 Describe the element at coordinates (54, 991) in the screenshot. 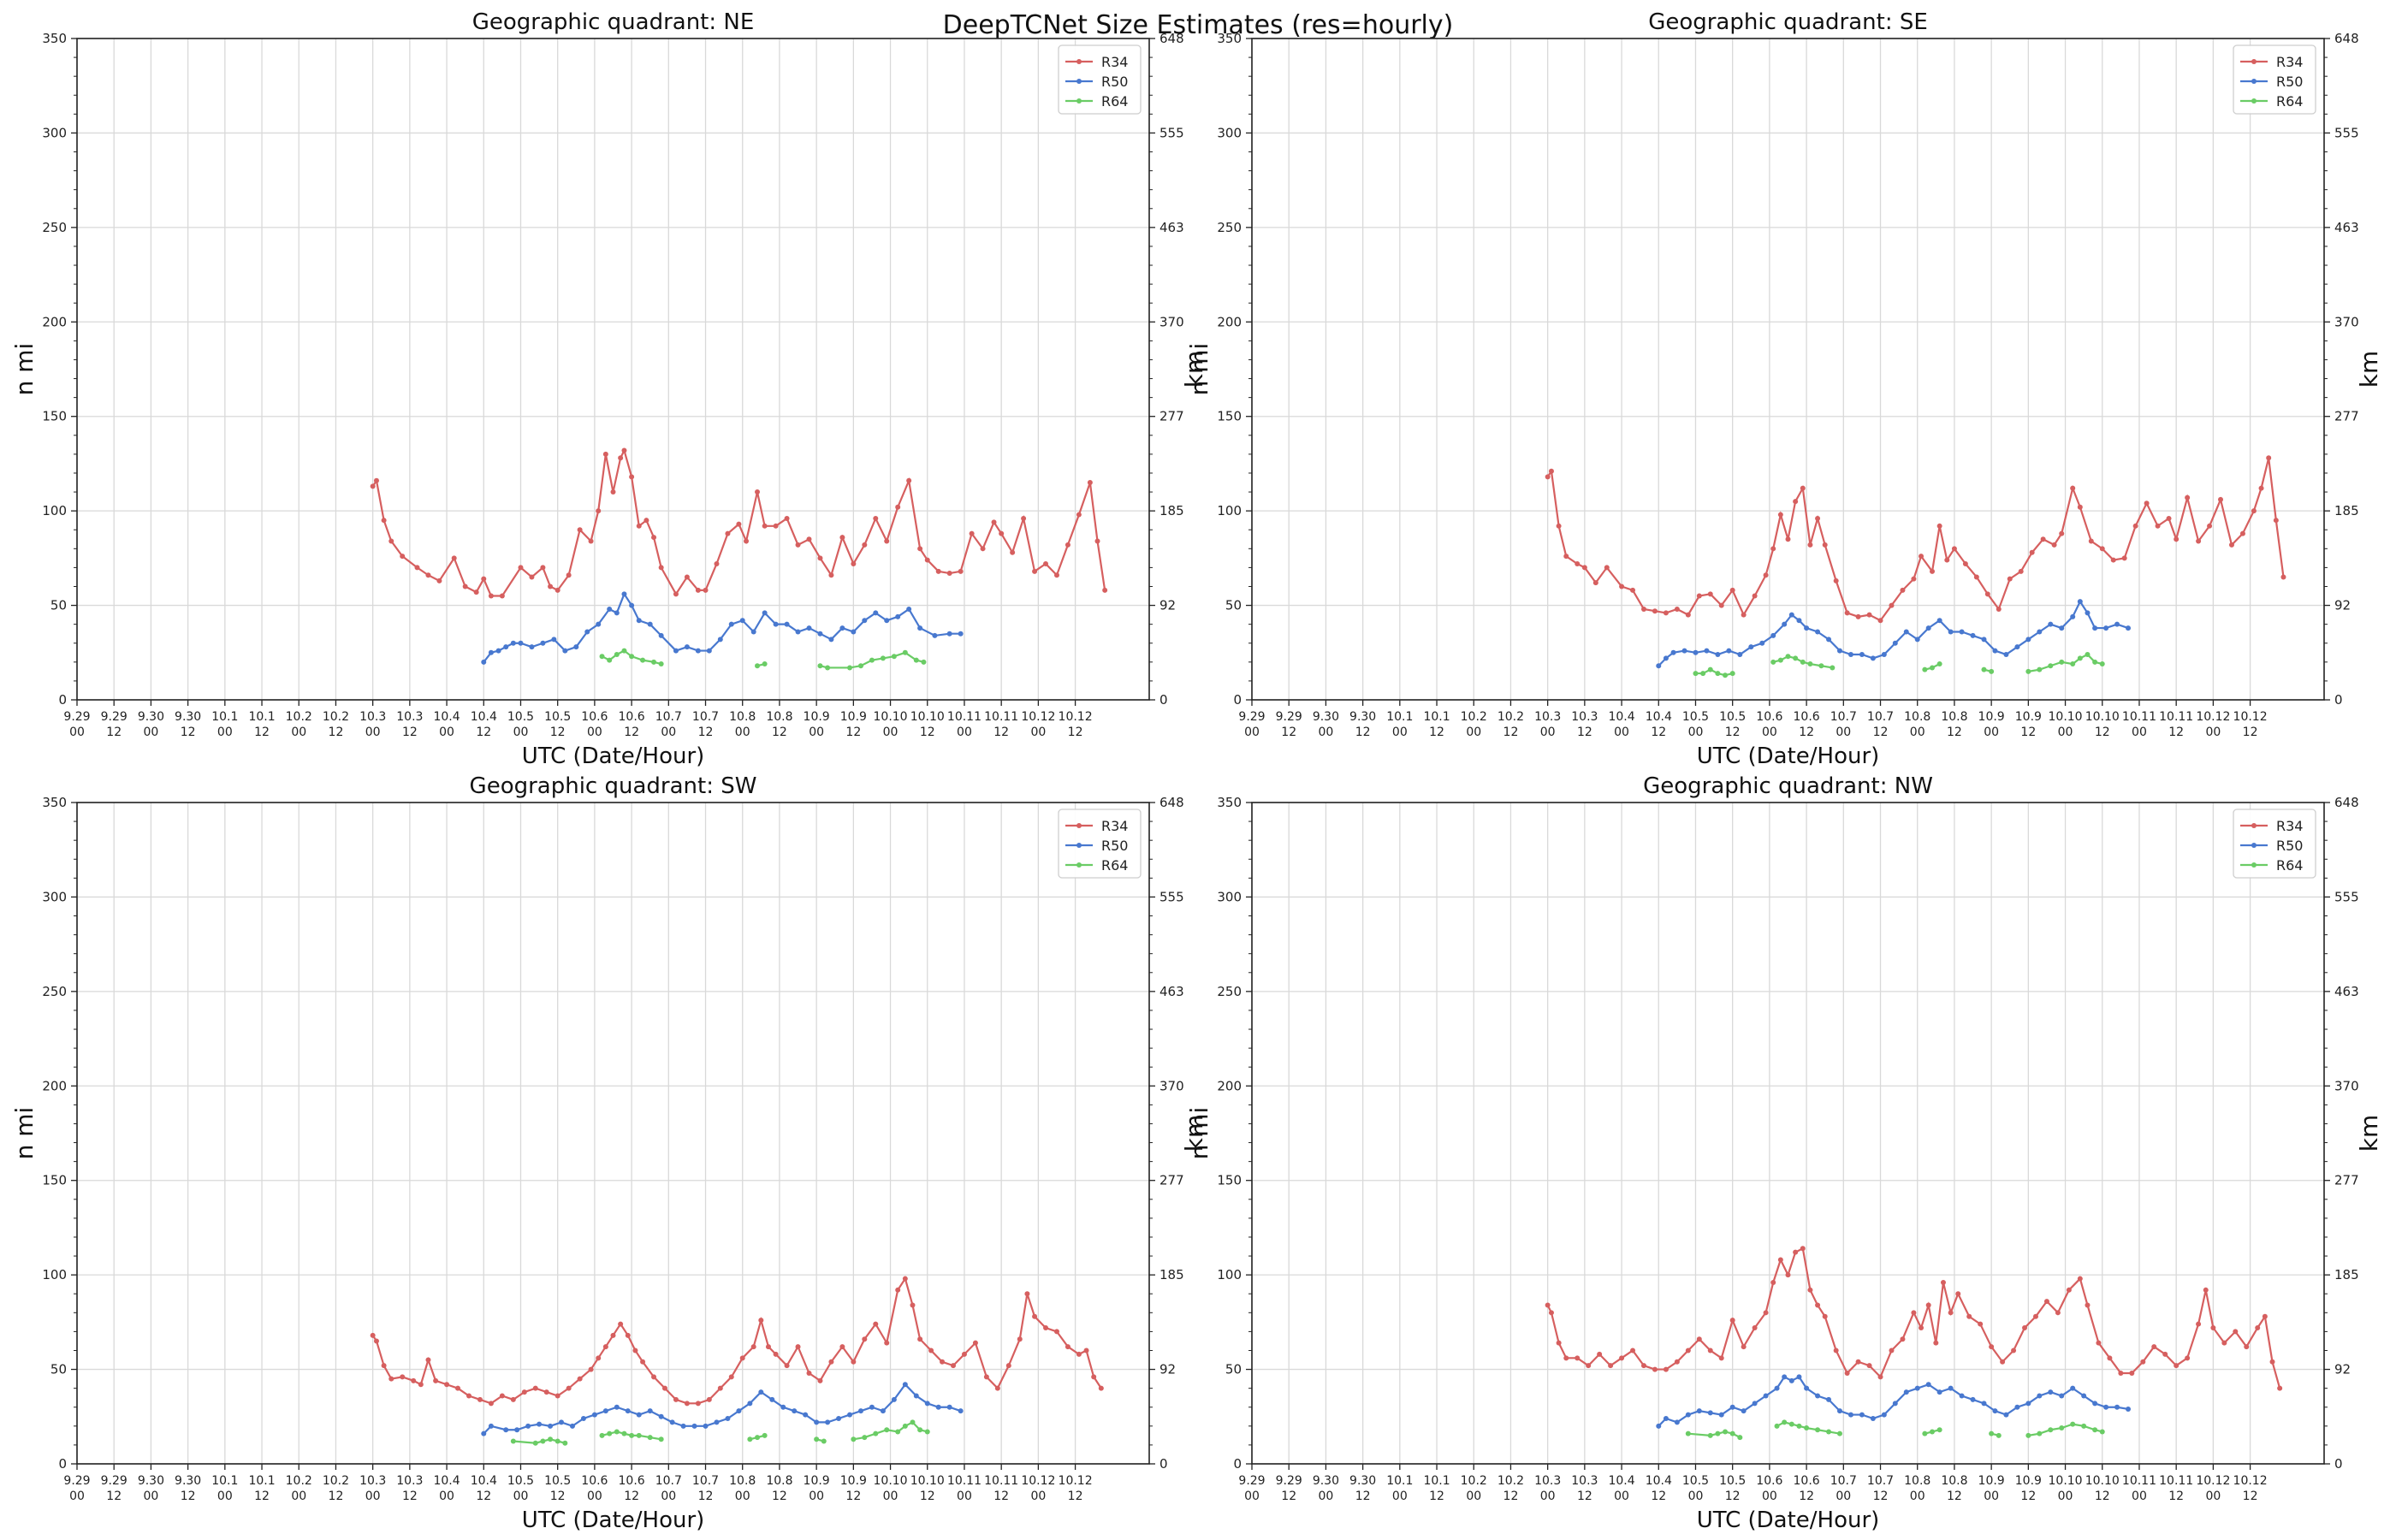

I see `y-tick-label: 250` at that location.